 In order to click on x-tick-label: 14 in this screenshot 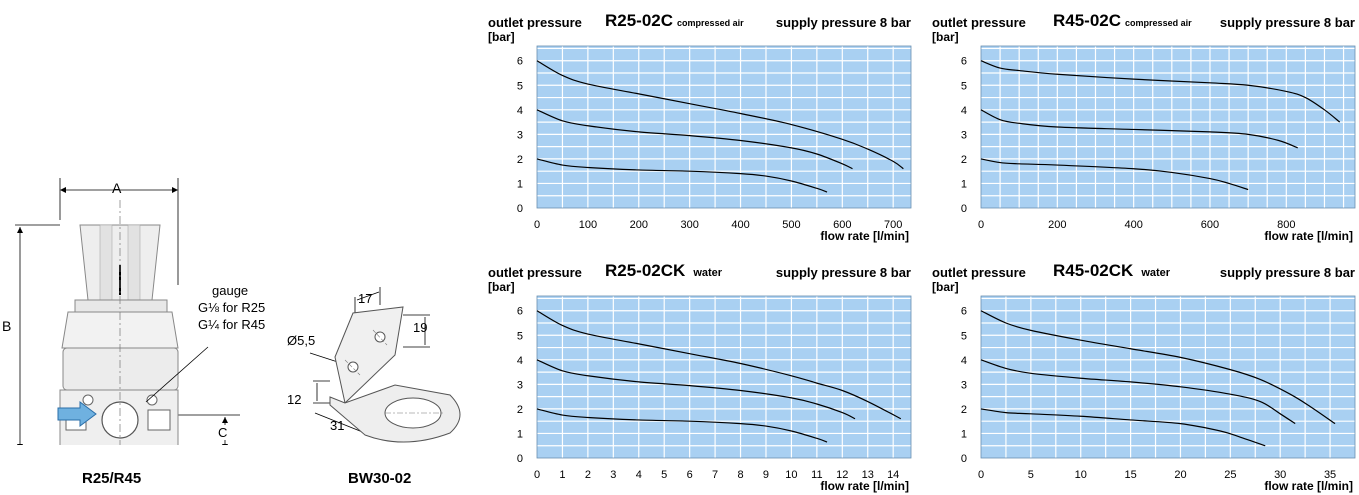, I will do `click(893, 475)`.